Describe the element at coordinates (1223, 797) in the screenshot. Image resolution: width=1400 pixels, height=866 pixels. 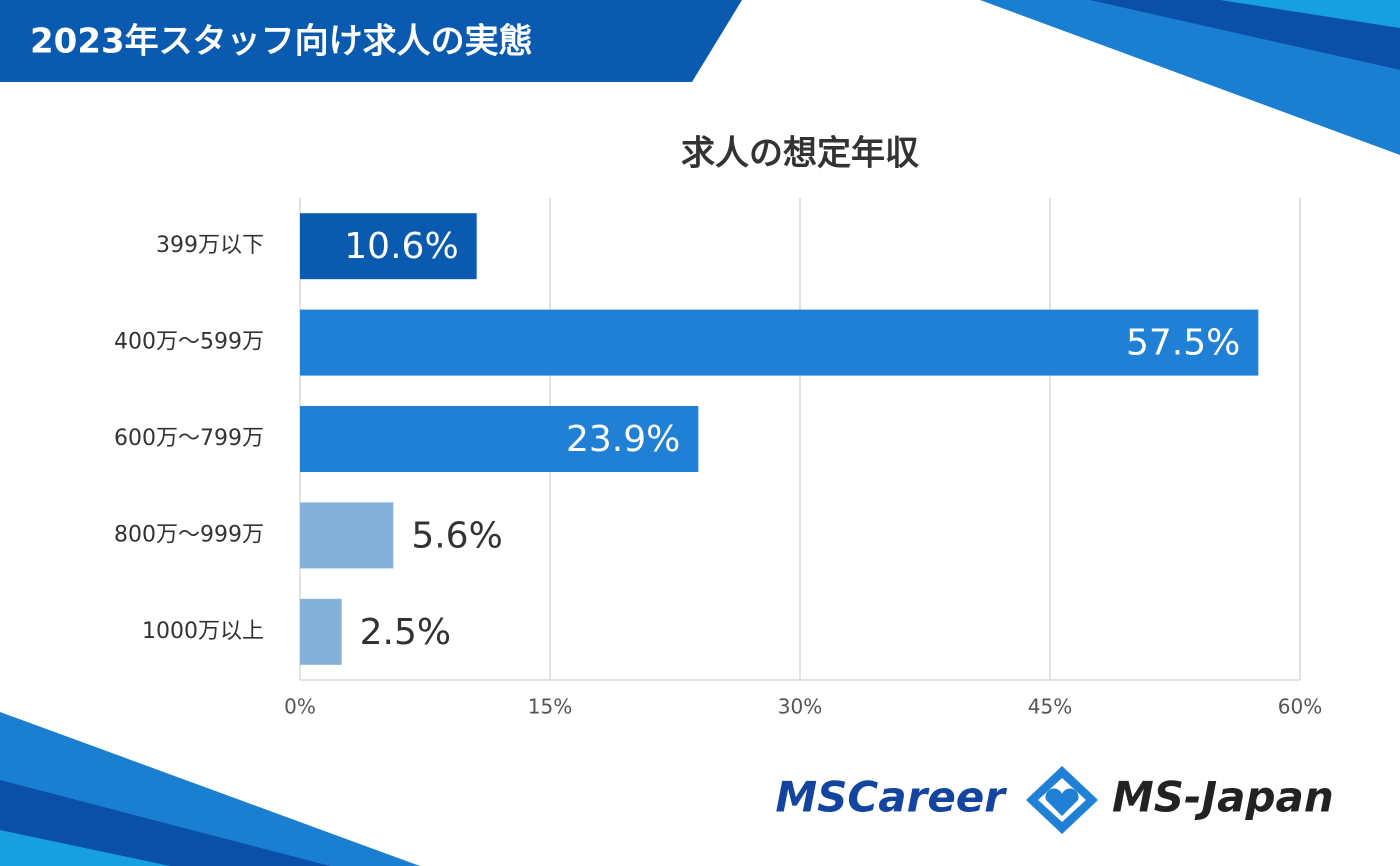
I see `logo-right: MS-Japan` at that location.